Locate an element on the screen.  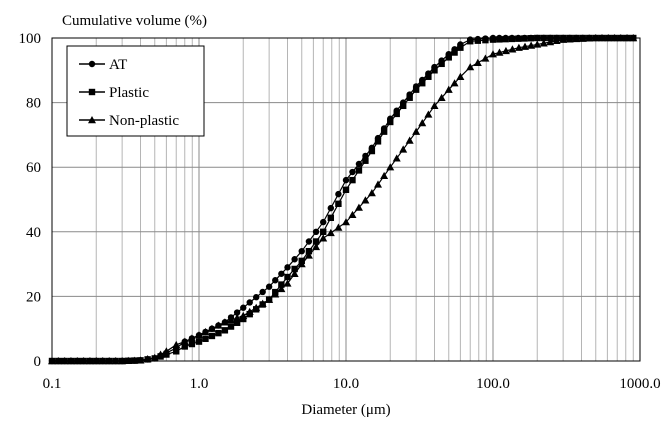
x-tick-label: 0.1 is located at coordinates (52, 384).